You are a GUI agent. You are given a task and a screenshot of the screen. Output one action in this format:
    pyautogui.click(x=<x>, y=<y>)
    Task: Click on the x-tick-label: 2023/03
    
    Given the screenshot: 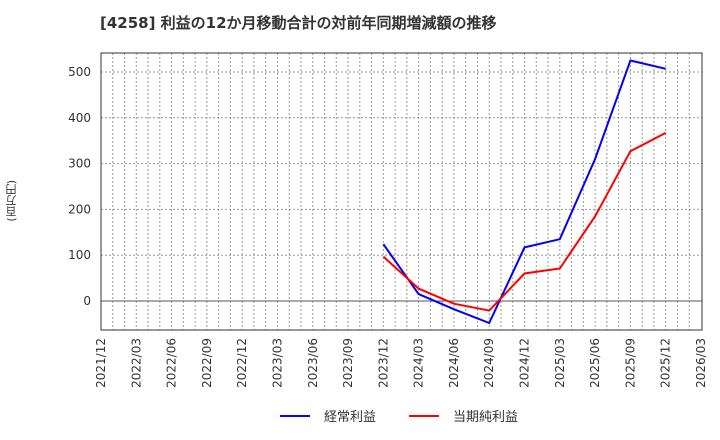 What is the action you would take?
    pyautogui.click(x=277, y=363)
    